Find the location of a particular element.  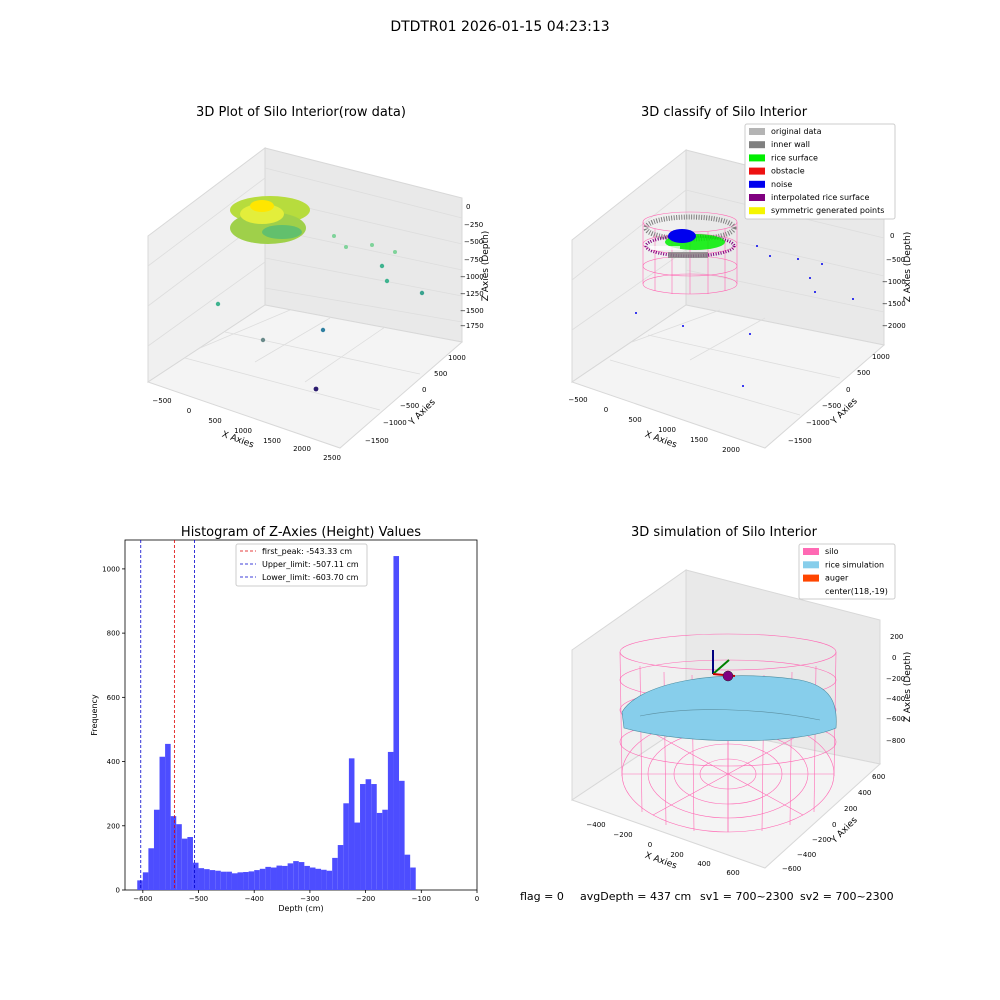

panel2-legend is located at coordinates (820, 171).